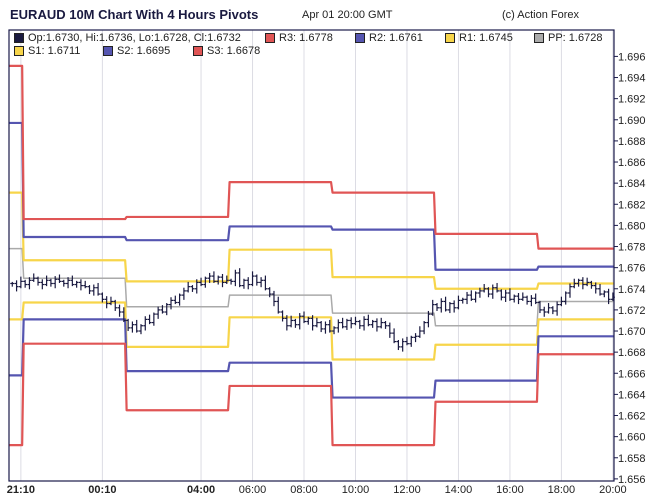 The image size is (650, 501). I want to click on x-tick-label: 14:00, so click(459, 490).